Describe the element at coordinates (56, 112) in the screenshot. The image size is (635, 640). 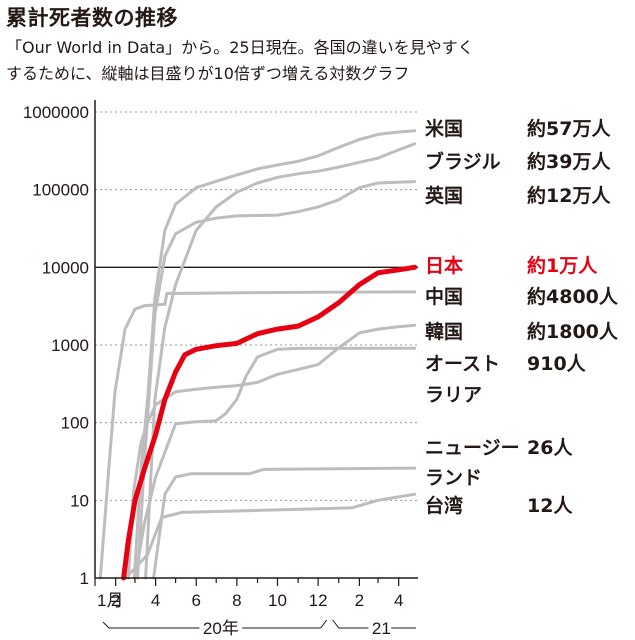
I see `y-tick-label: 1000000` at that location.